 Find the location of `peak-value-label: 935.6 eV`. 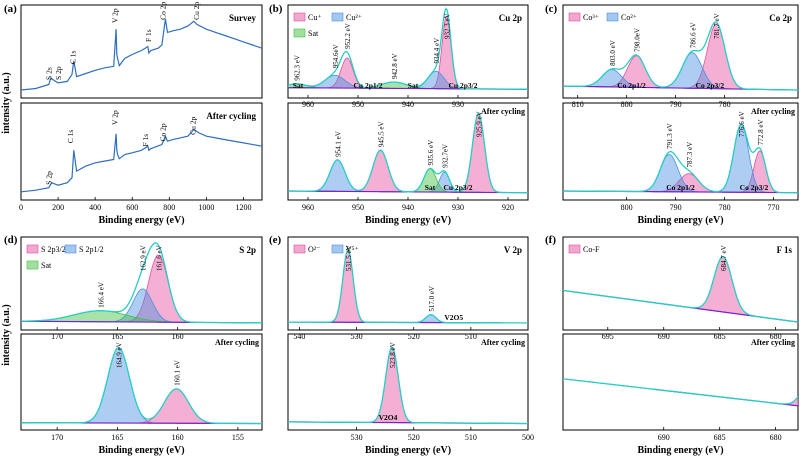

peak-value-label: 935.6 eV is located at coordinates (431, 153).